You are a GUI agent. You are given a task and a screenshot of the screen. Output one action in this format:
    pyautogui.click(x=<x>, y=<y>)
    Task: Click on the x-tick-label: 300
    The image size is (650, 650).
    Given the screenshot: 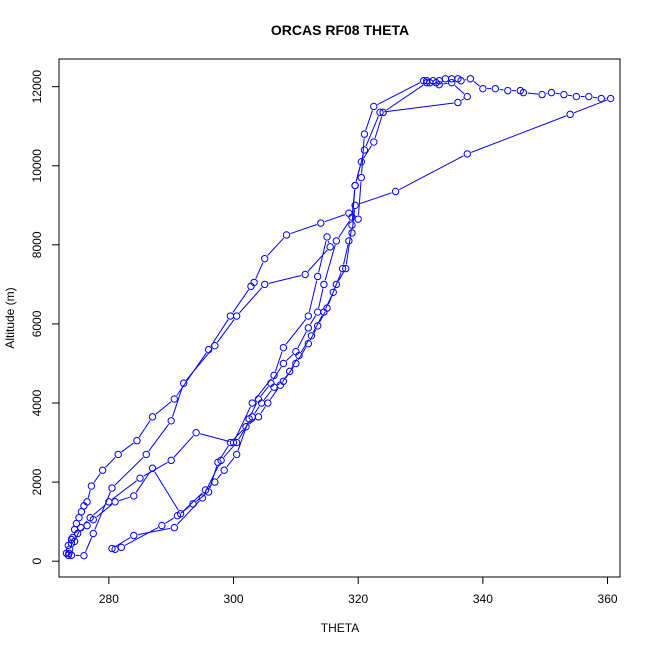 What is the action you would take?
    pyautogui.click(x=234, y=599)
    